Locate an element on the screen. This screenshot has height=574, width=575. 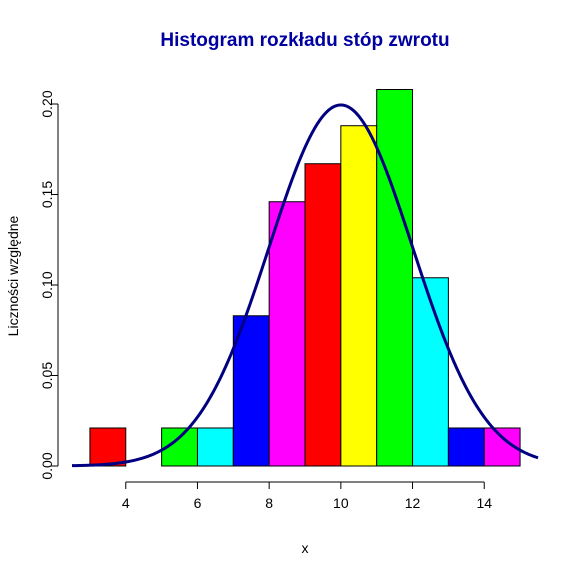
y-axis: 0.00 0.05 0.10 0.15 0.20 is located at coordinates (49, 285).